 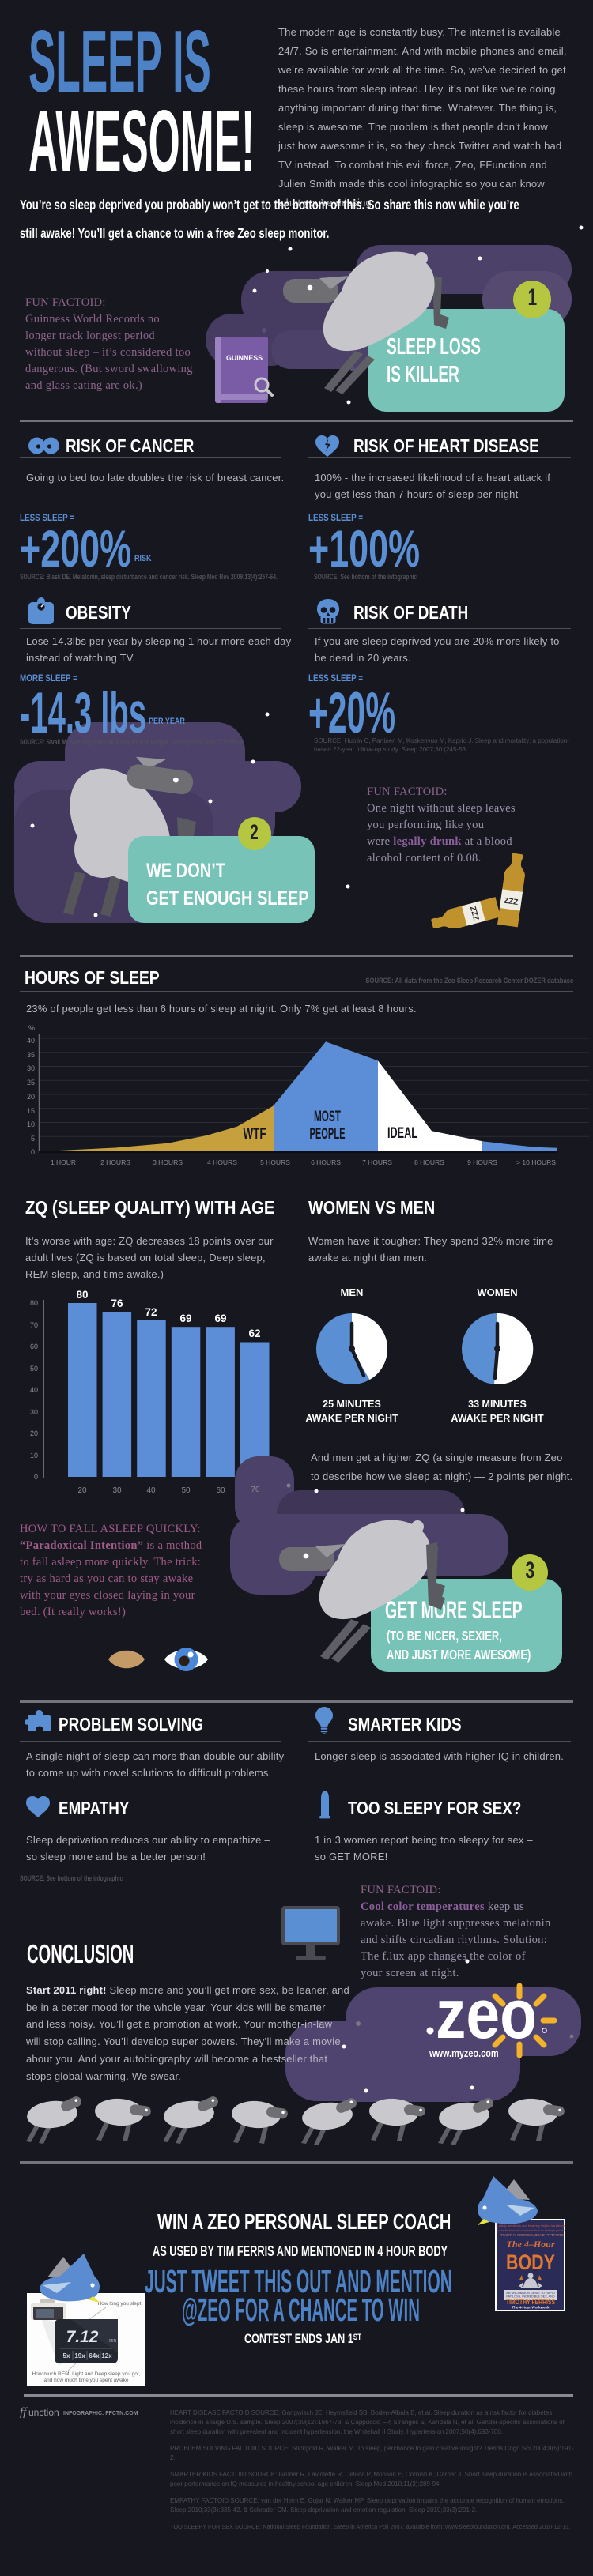 I want to click on svg-text: 1 HOUR, so click(x=63, y=1162).